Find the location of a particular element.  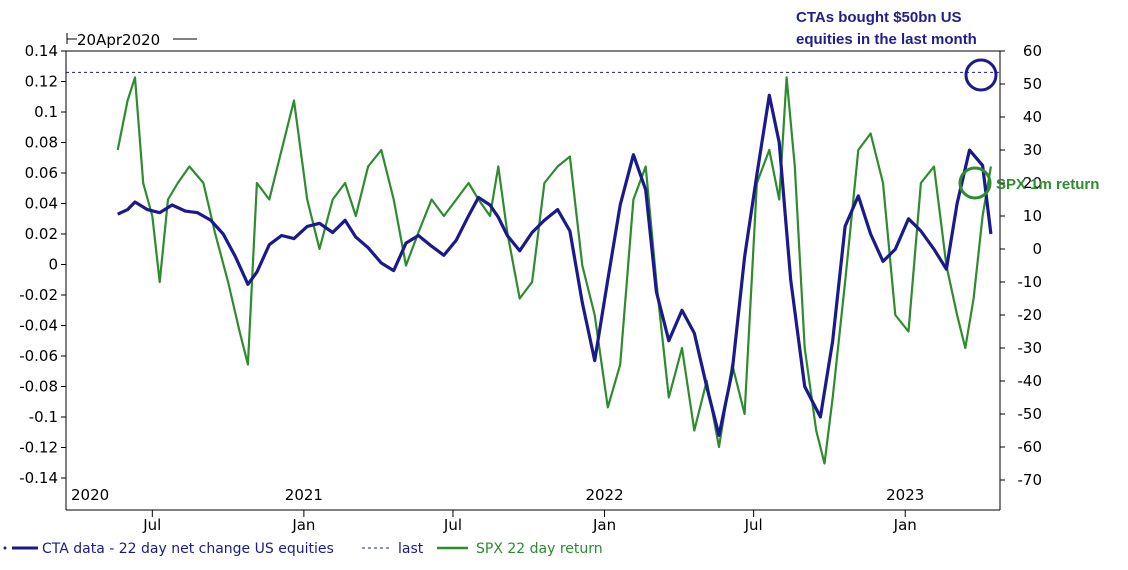

legend-last-label: last is located at coordinates (411, 549).